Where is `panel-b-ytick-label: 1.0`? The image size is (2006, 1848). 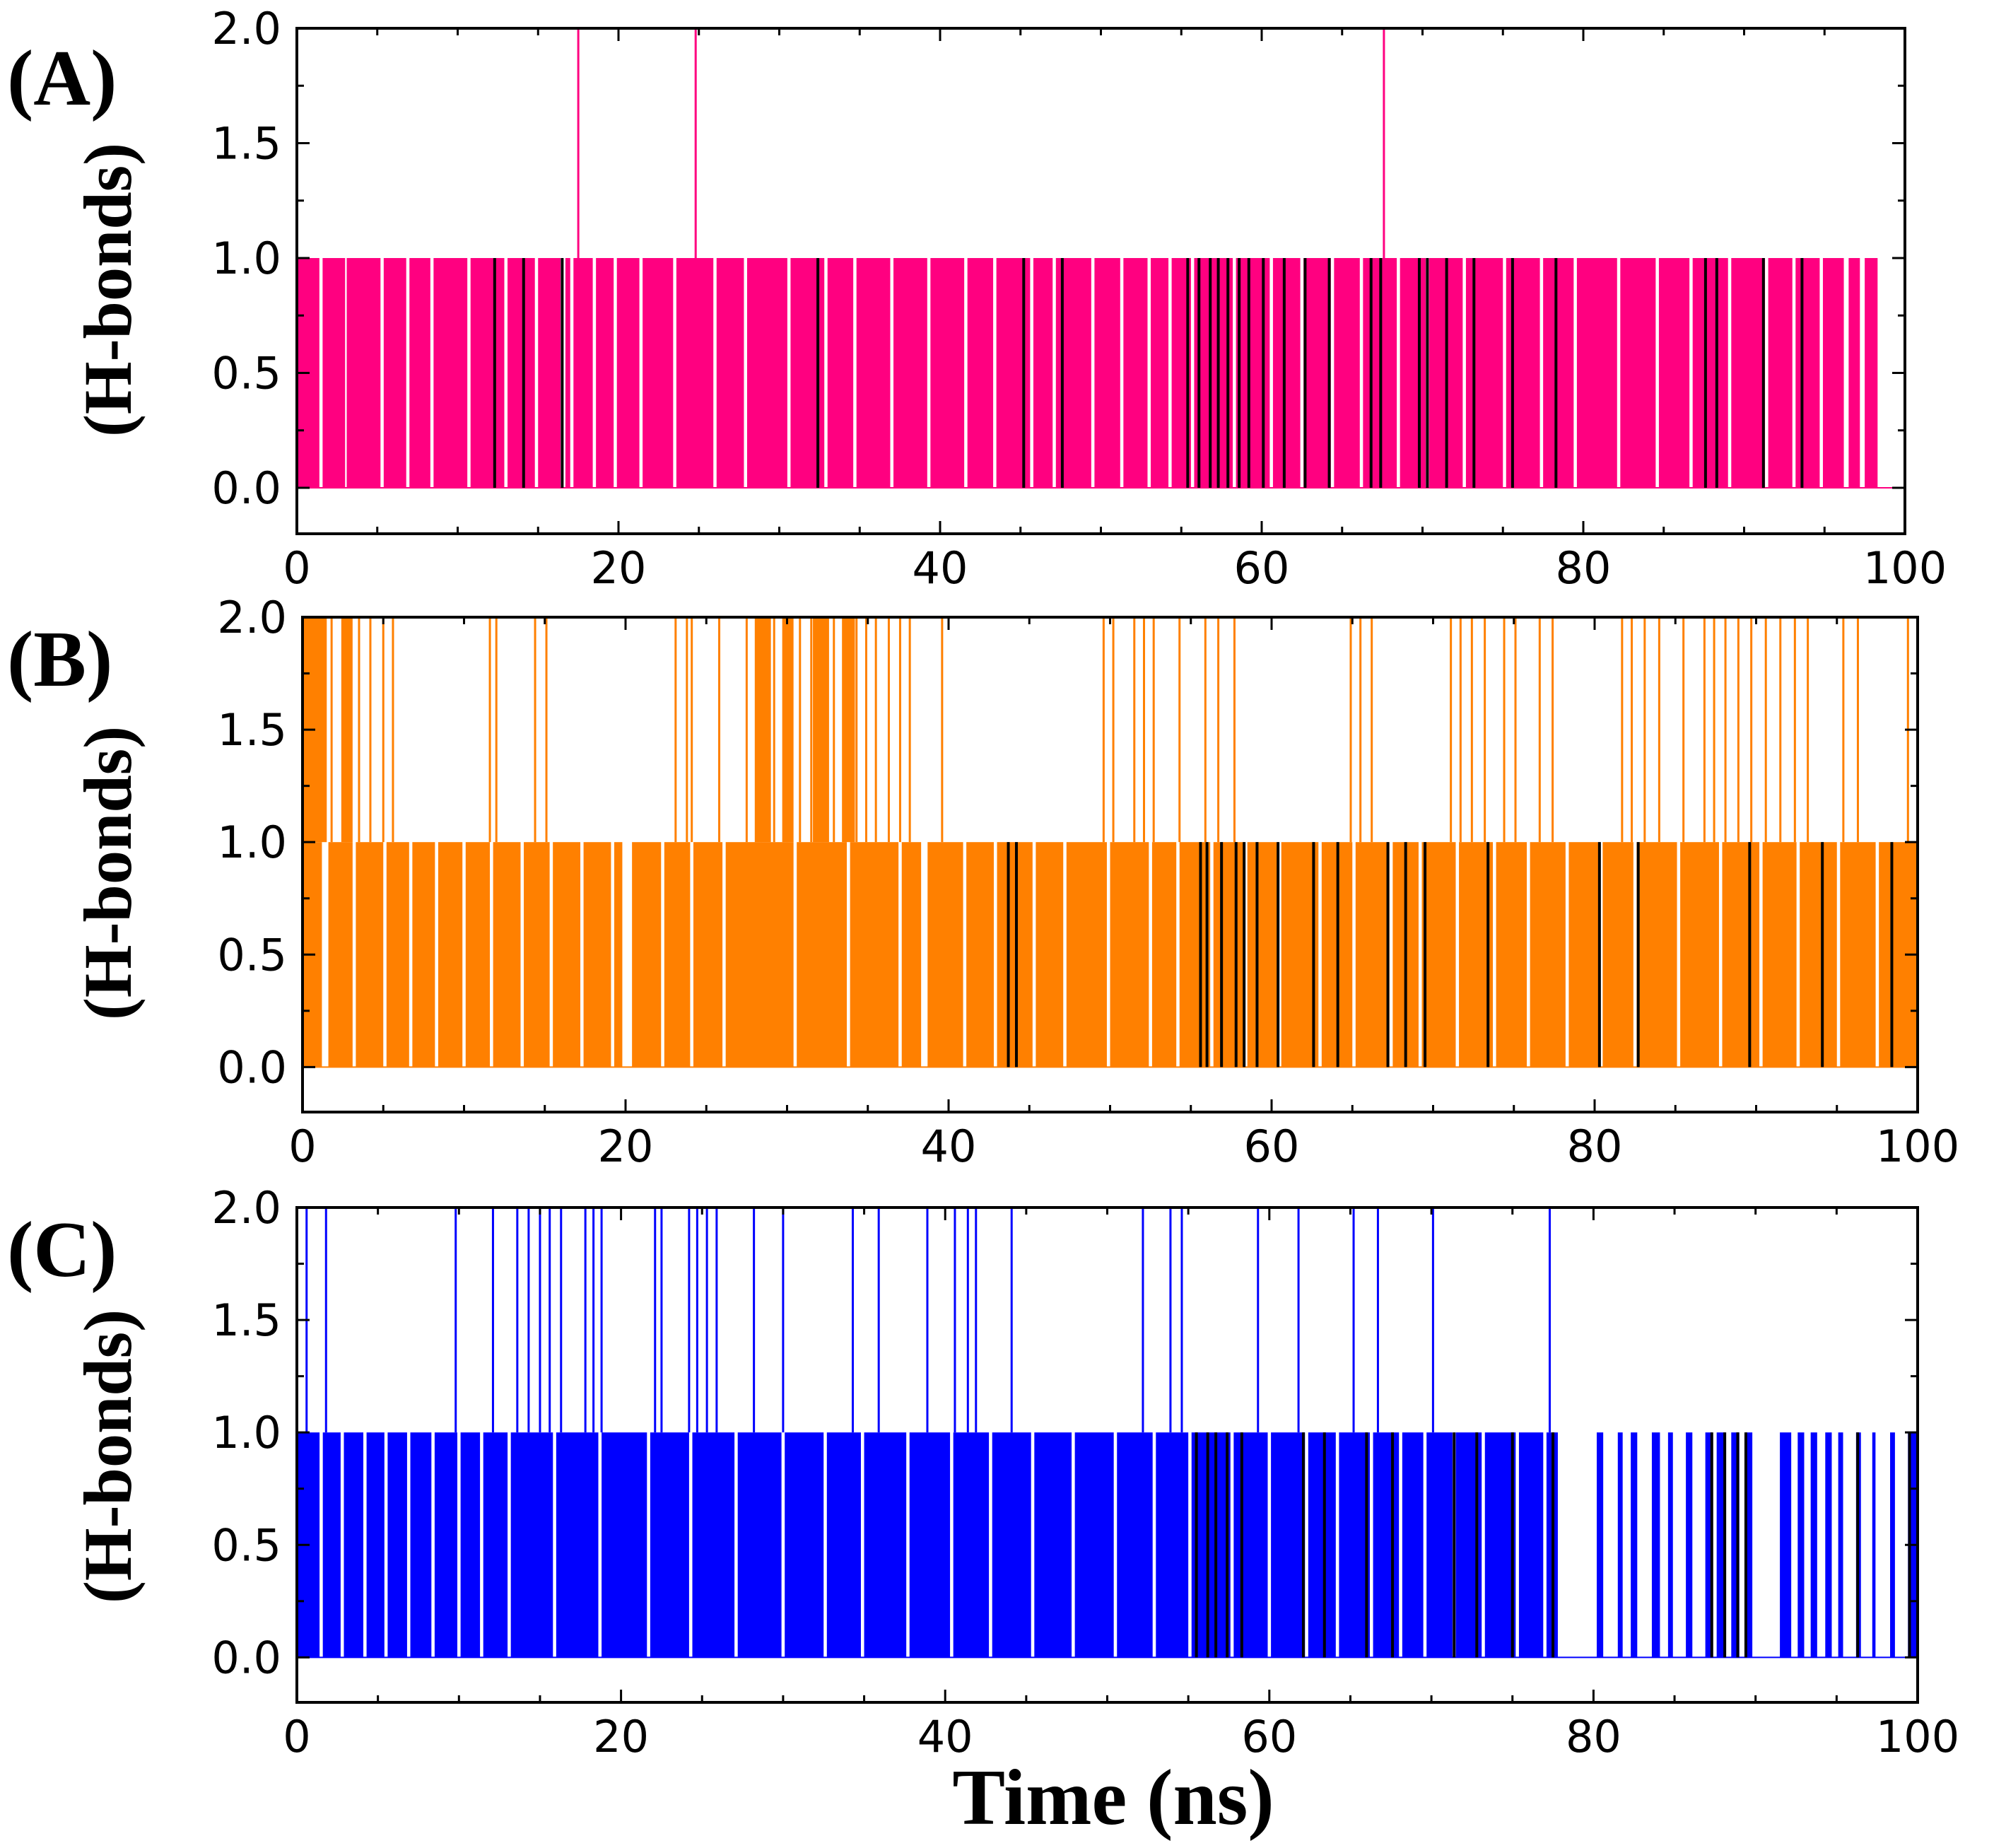
panel-b-ytick-label: 1.0 is located at coordinates (252, 842).